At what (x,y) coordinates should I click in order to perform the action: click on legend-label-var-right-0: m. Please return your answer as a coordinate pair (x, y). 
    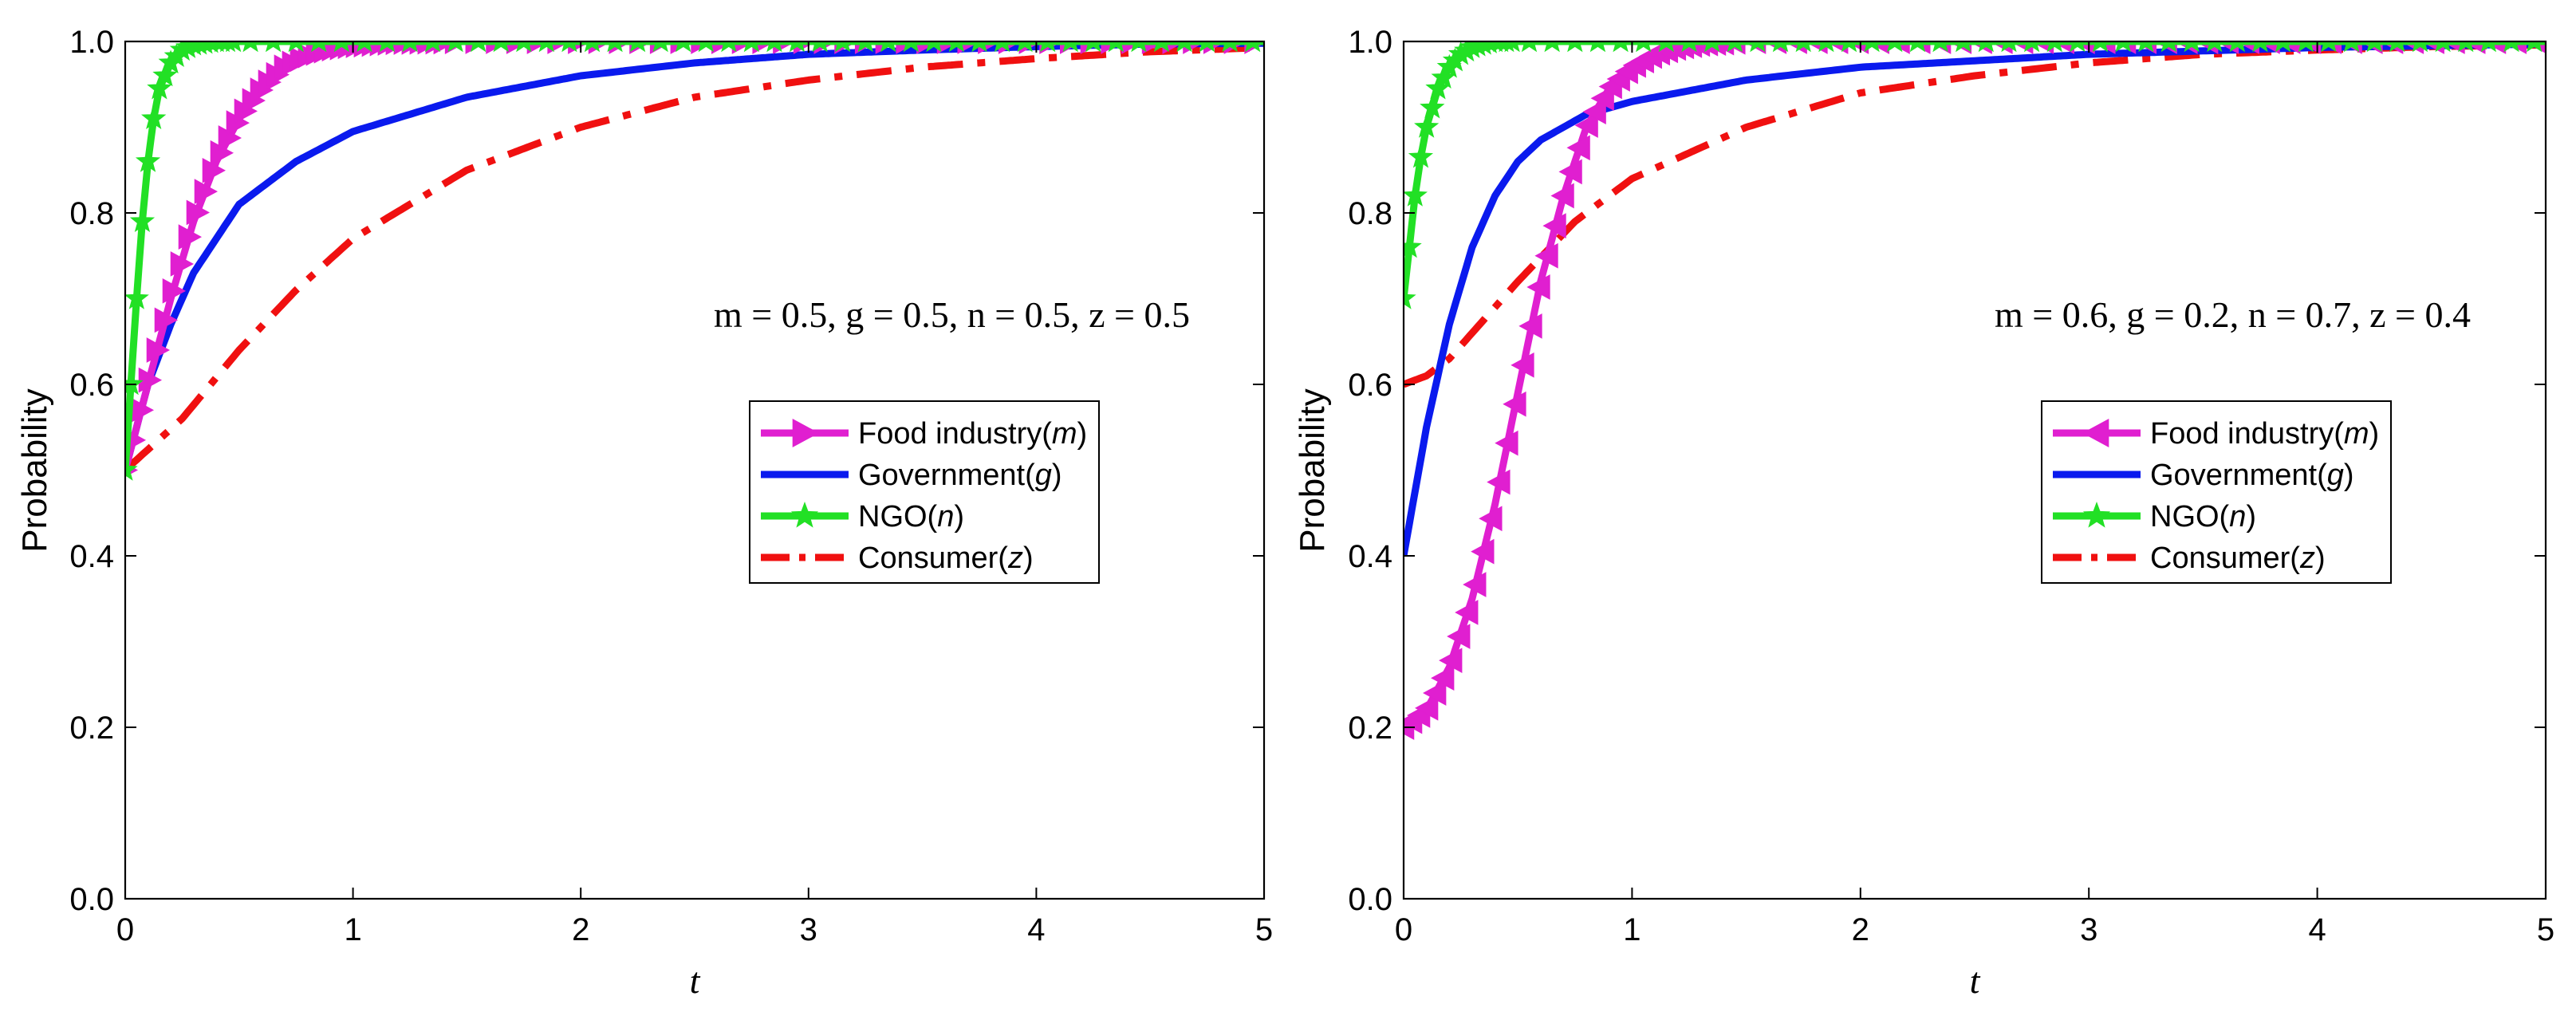
    Looking at the image, I should click on (2356, 434).